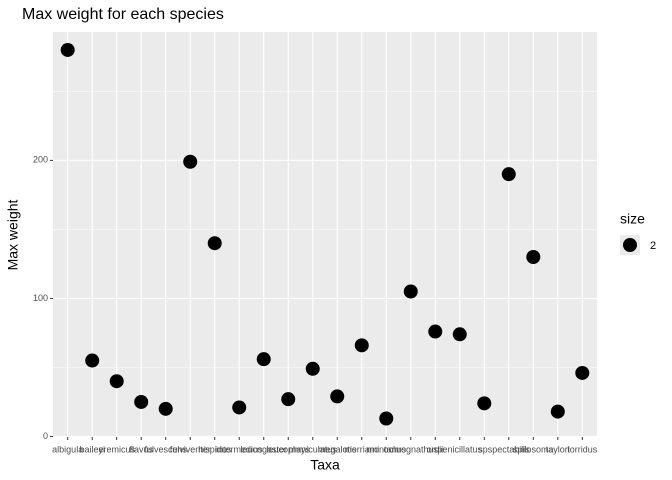  Describe the element at coordinates (582, 449) in the screenshot. I see `x-tick-label: torridus` at that location.